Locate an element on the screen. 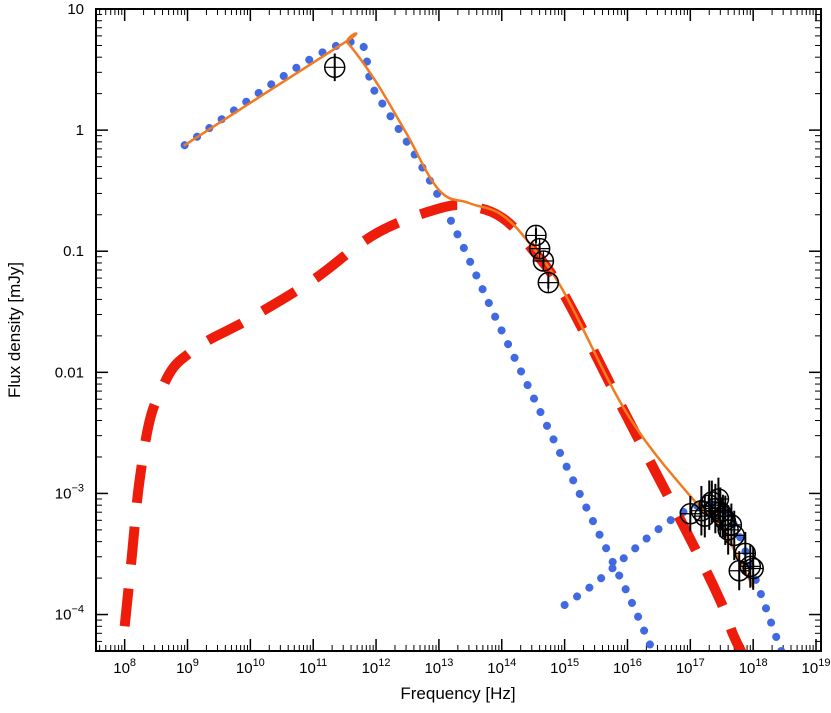 The width and height of the screenshot is (831, 713). y-tick-label: 10 is located at coordinates (75, 9).